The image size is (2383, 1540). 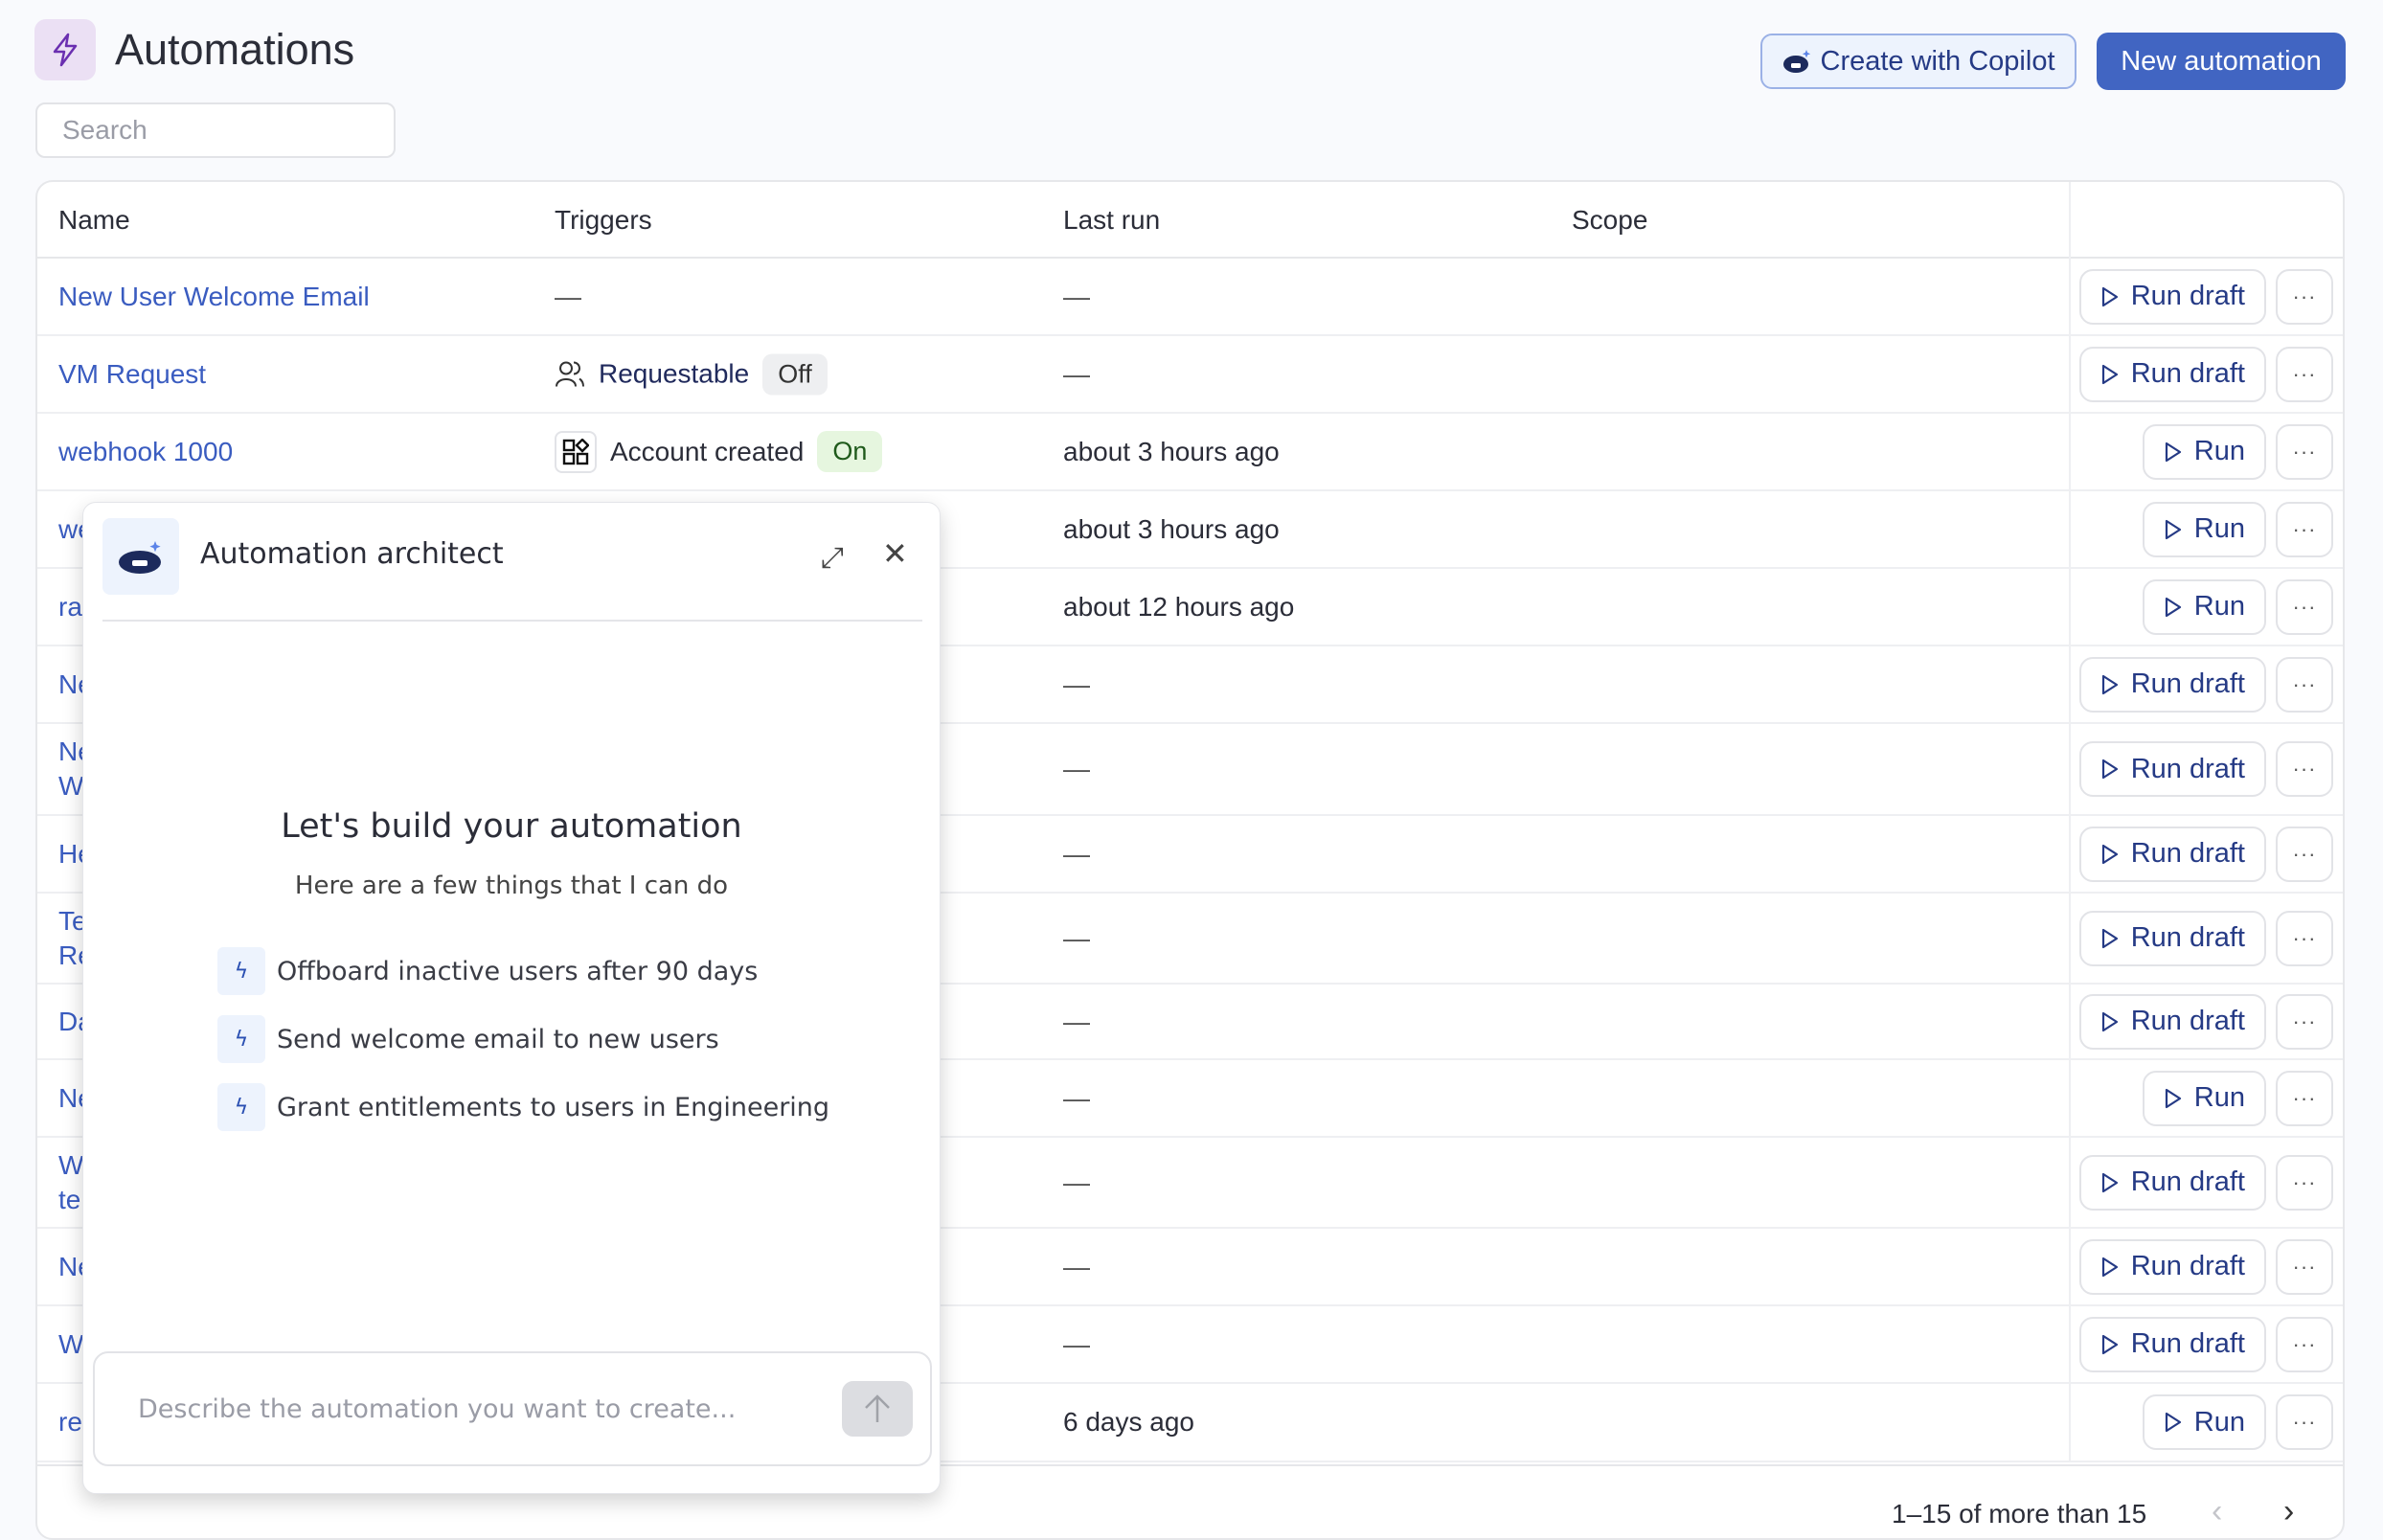 I want to click on status-badge: On, so click(x=850, y=451).